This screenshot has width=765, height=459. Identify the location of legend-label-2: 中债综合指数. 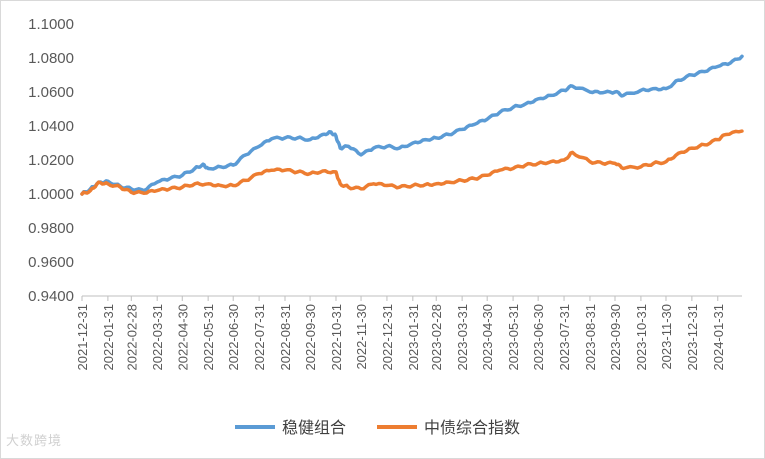
(472, 427).